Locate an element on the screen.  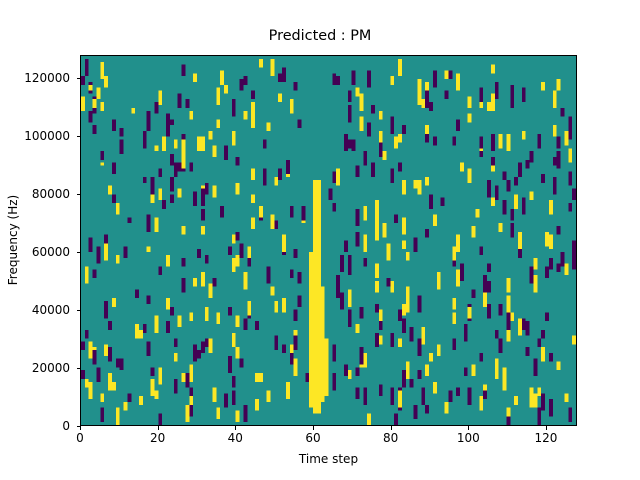
x-tick-label: 120 is located at coordinates (546, 438).